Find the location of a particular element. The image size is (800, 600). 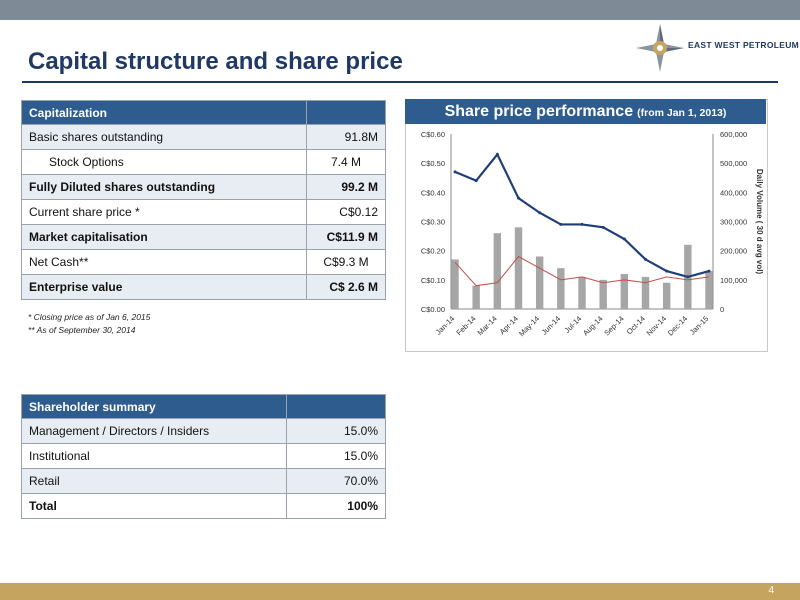

table-row: Fully Diluted shares outstanding 99.2 M is located at coordinates (203, 187).